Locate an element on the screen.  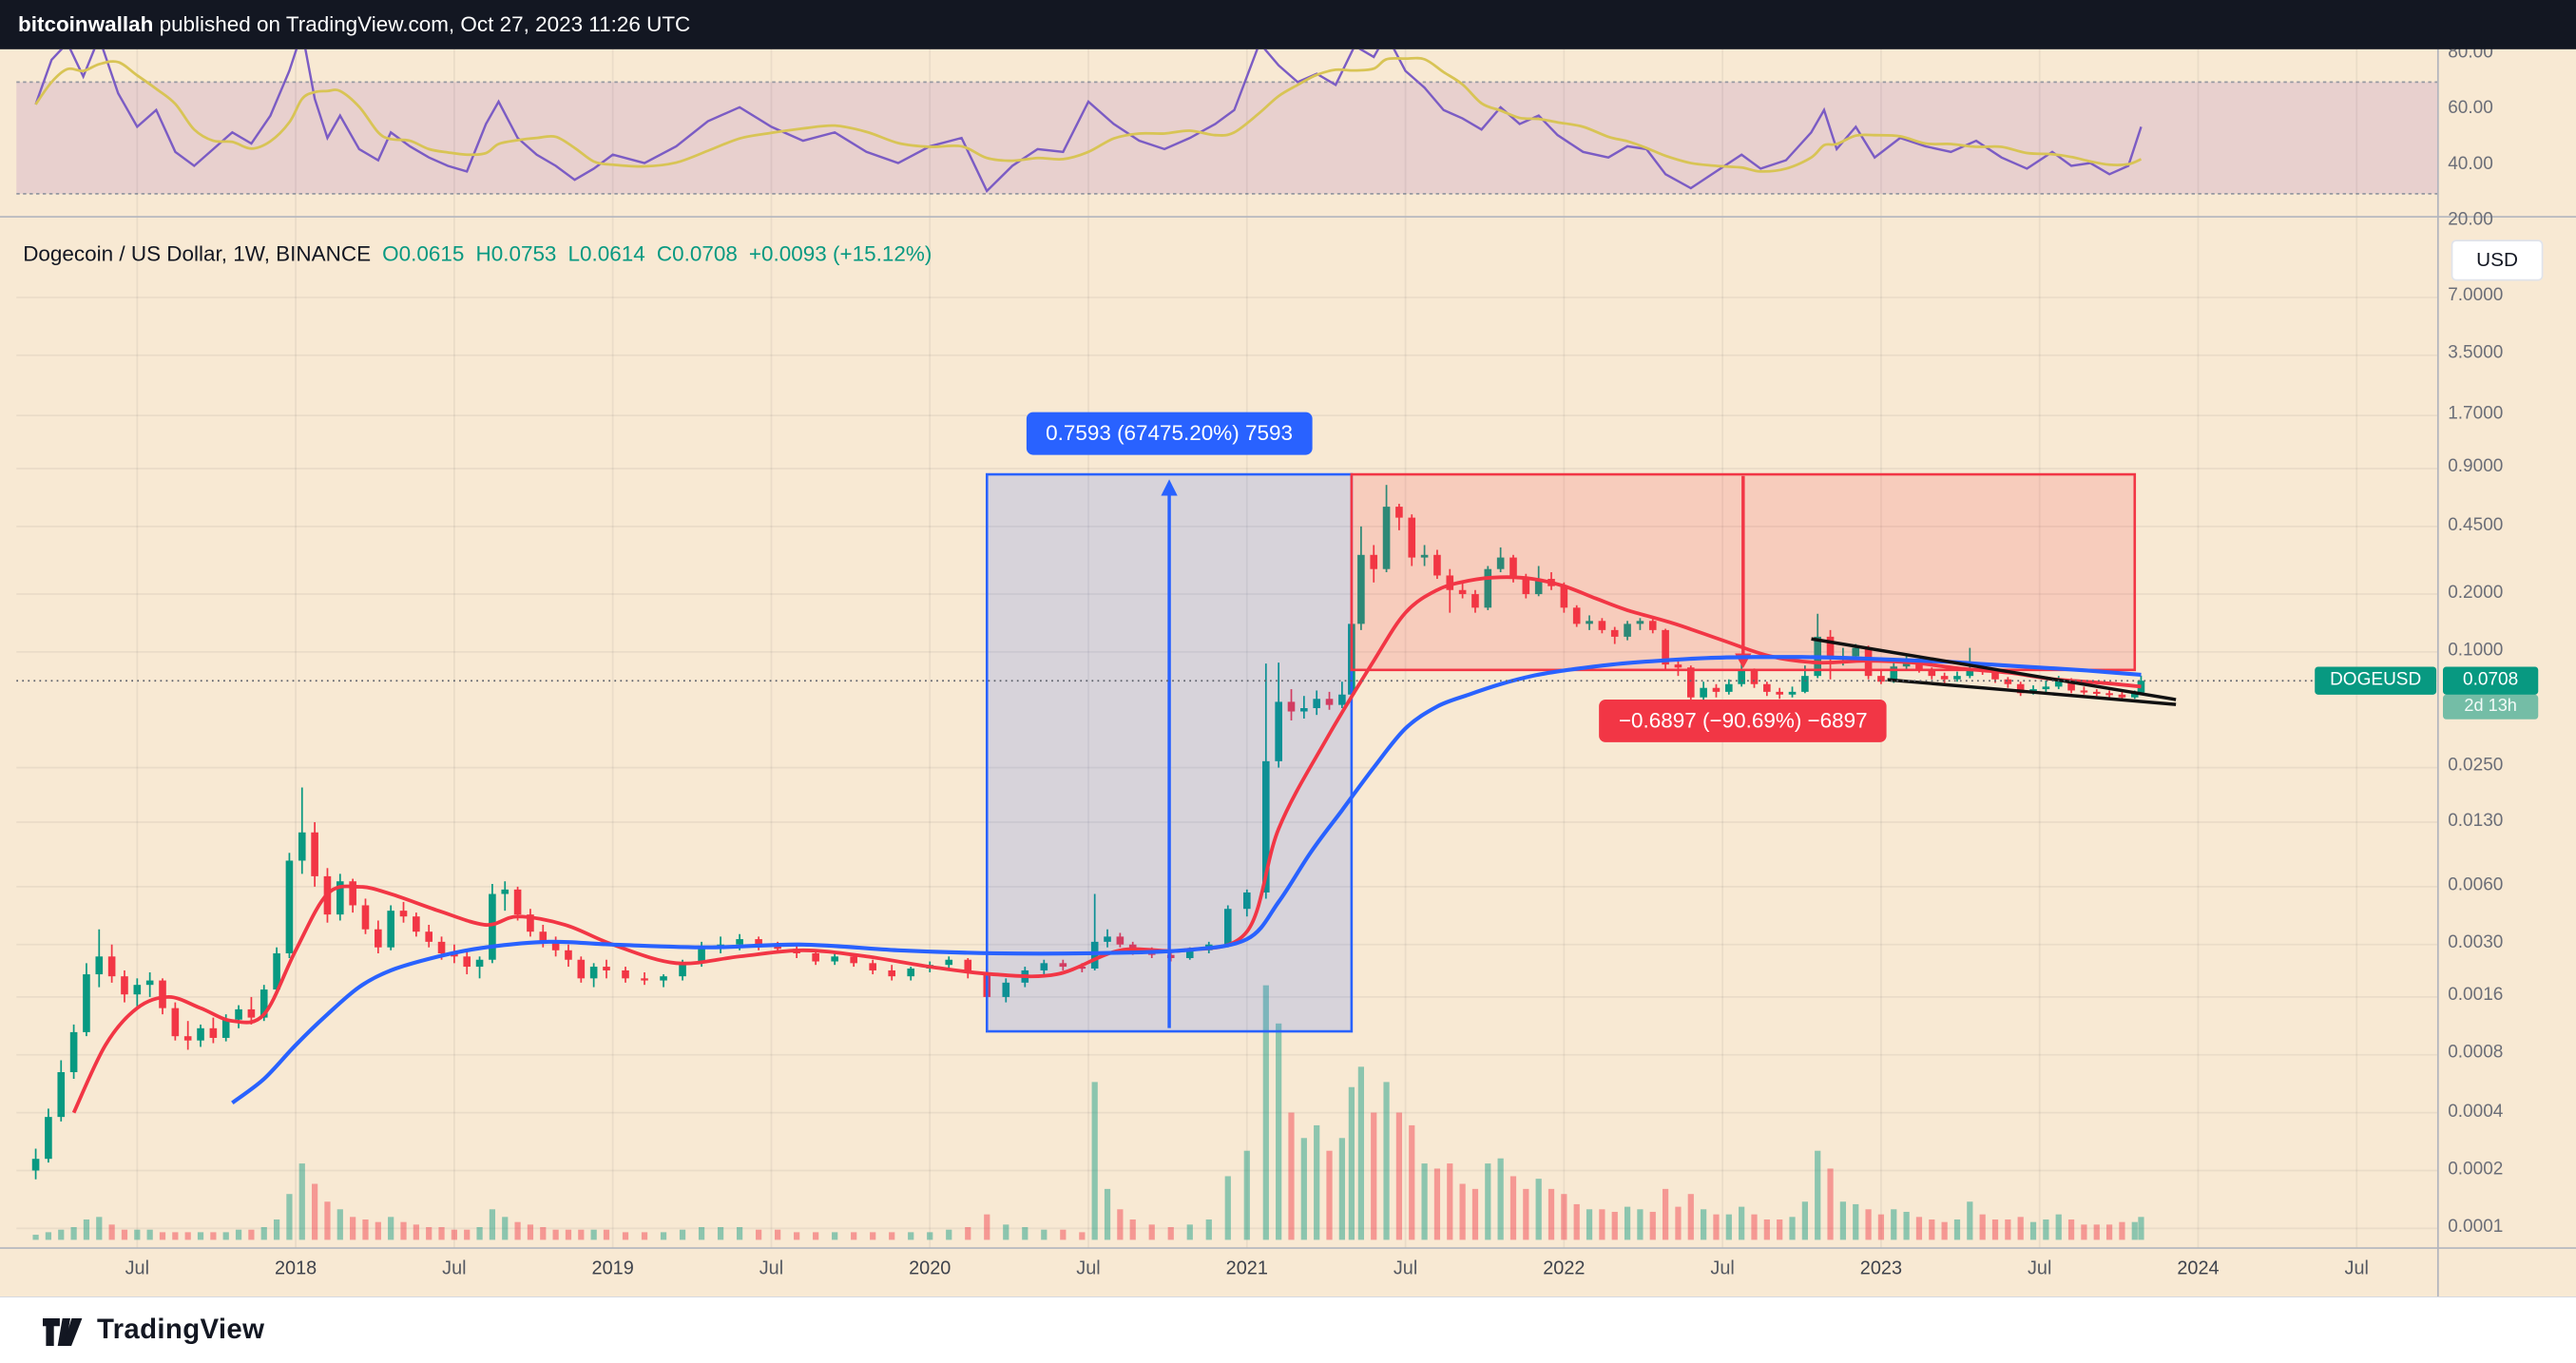
time-axis-label: 2023 is located at coordinates (1881, 1269).